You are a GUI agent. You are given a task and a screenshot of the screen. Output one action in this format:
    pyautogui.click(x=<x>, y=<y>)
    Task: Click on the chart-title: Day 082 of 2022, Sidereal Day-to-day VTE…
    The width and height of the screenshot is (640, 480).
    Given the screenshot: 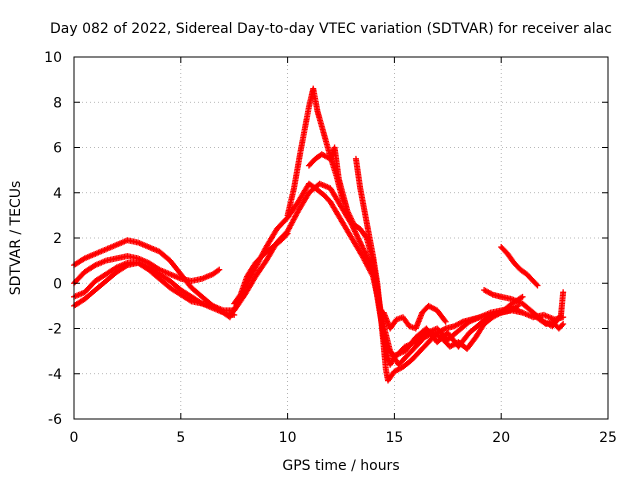 What is the action you would take?
    pyautogui.click(x=331, y=29)
    